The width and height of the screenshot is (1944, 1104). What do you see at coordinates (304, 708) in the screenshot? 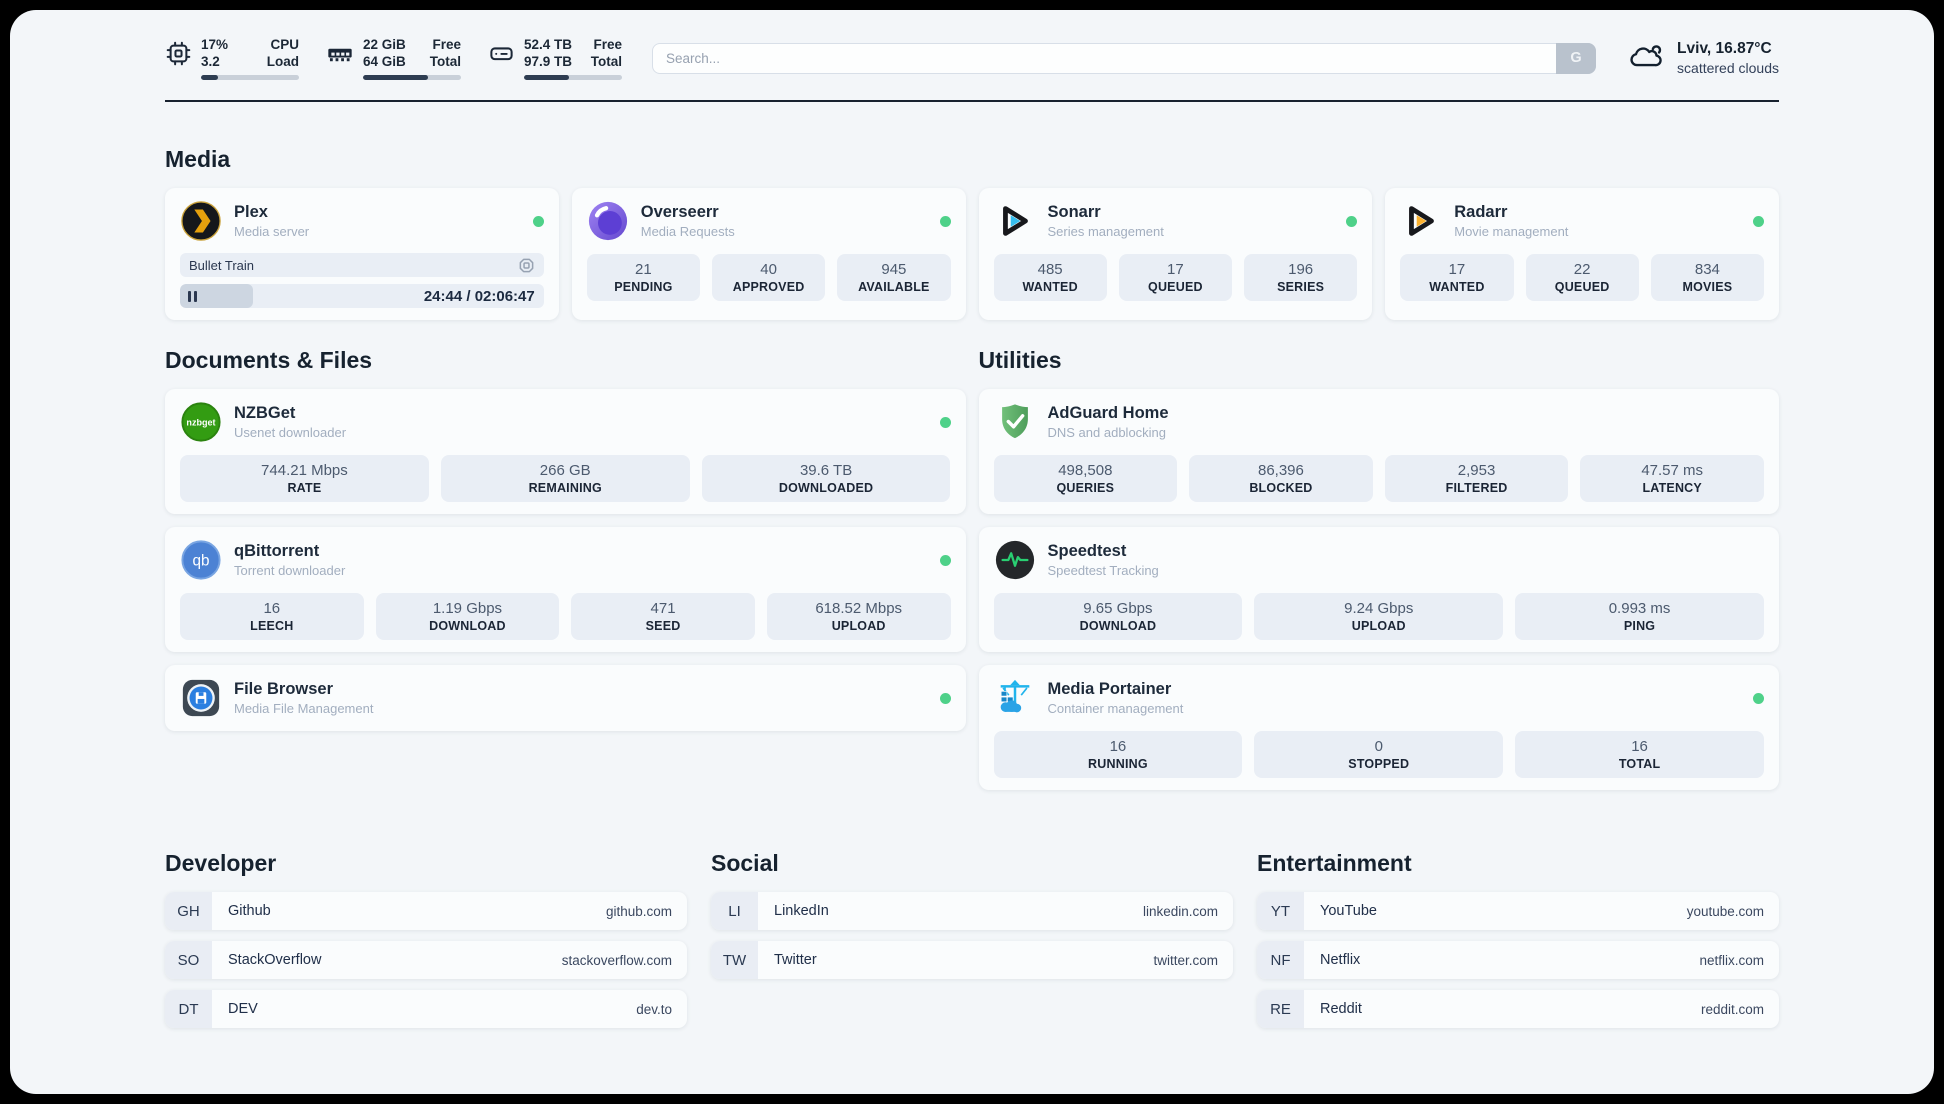
I see `app-desc: Media File Management` at bounding box center [304, 708].